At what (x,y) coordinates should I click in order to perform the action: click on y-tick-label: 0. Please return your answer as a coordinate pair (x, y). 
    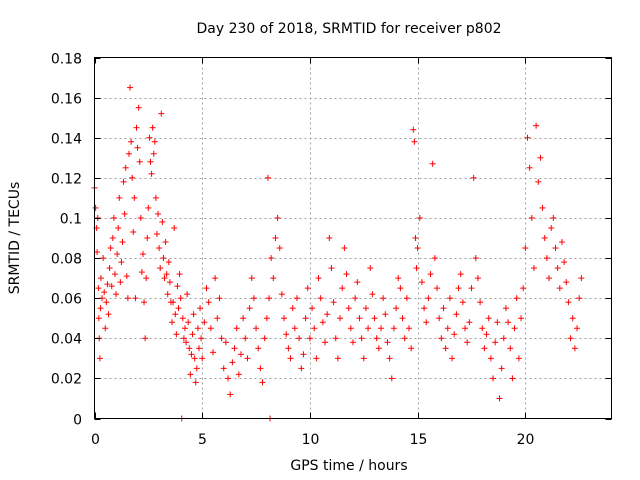
    Looking at the image, I should click on (77, 421).